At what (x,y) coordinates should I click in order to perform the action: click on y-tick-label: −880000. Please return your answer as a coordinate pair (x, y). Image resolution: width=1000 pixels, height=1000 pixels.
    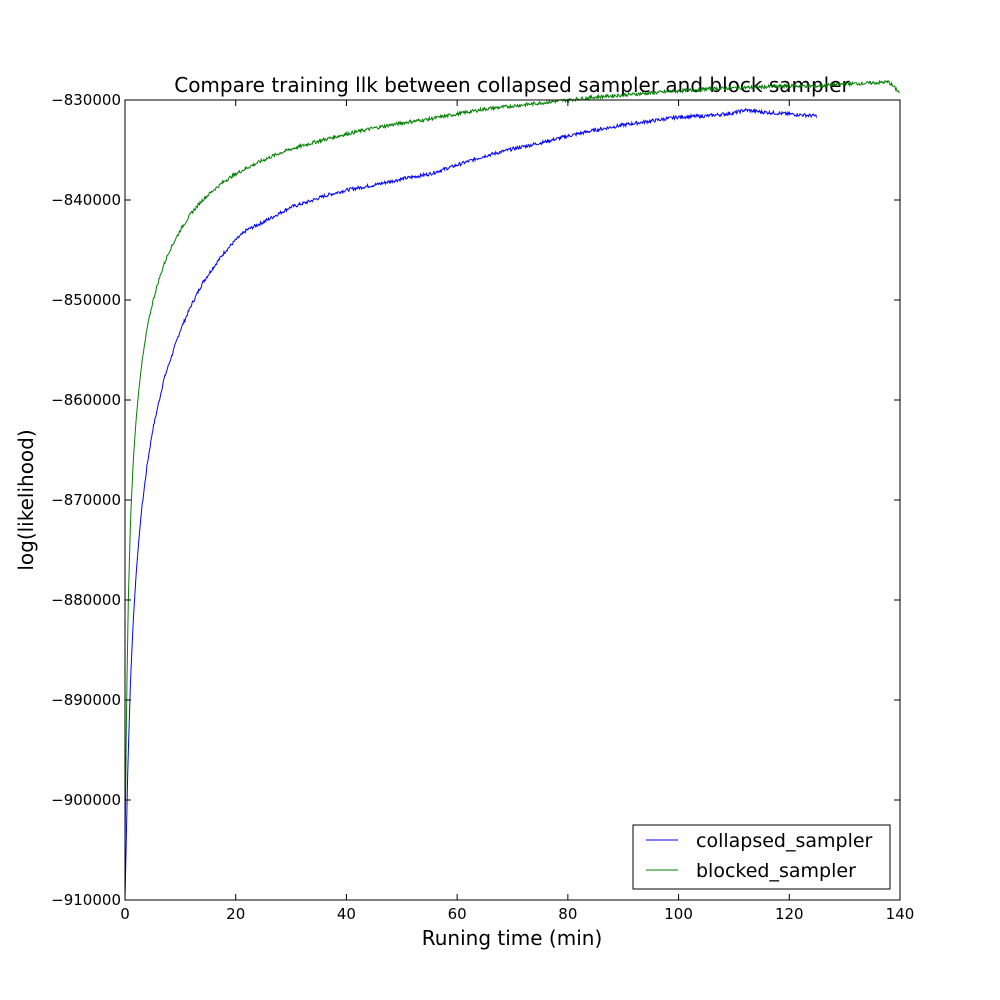
    Looking at the image, I should click on (86, 600).